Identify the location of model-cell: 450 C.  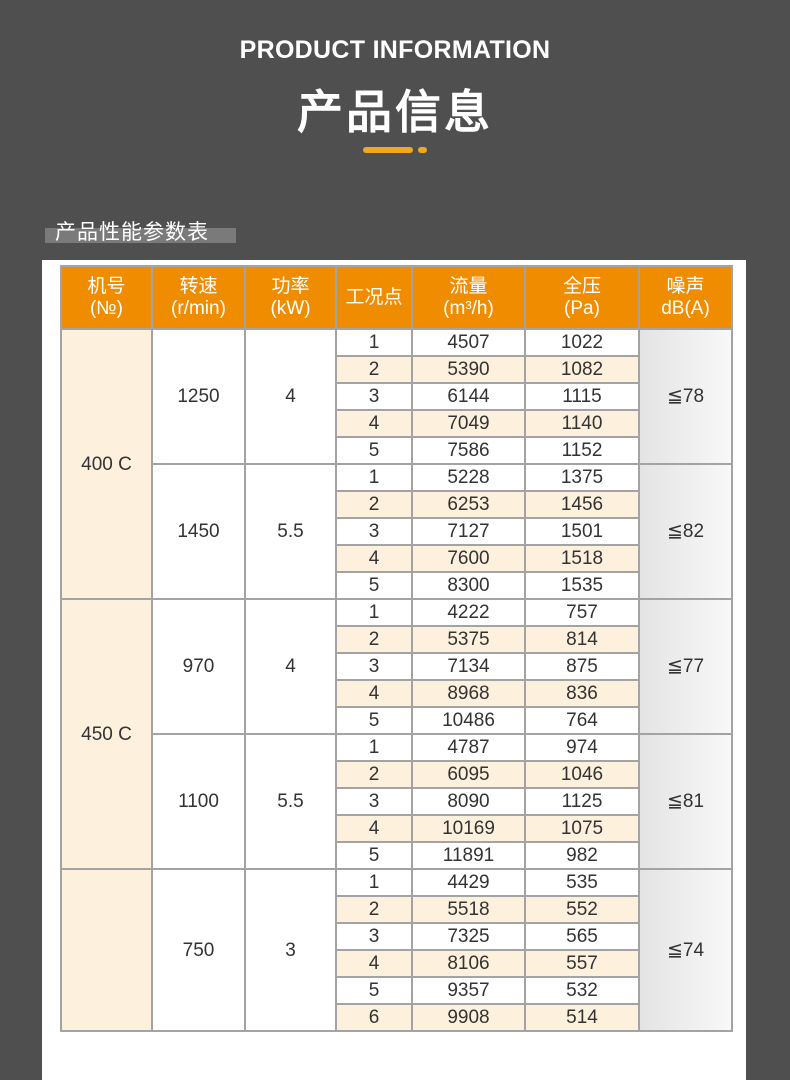
(106, 734).